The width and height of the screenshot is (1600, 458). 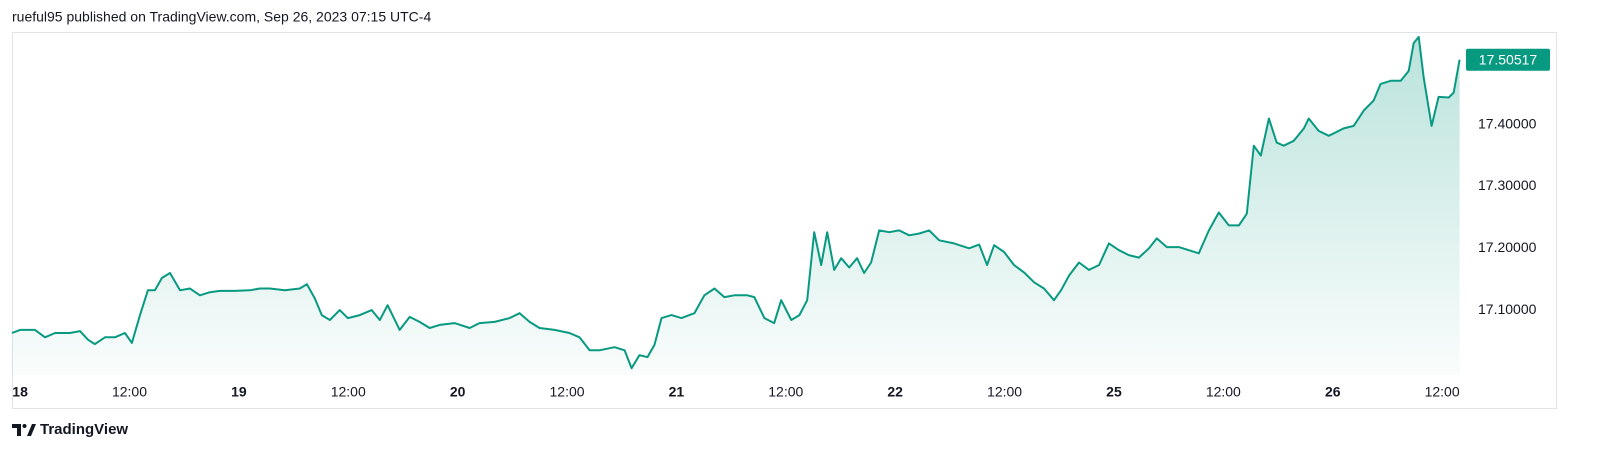 What do you see at coordinates (677, 392) in the screenshot?
I see `x-tick-label: 21` at bounding box center [677, 392].